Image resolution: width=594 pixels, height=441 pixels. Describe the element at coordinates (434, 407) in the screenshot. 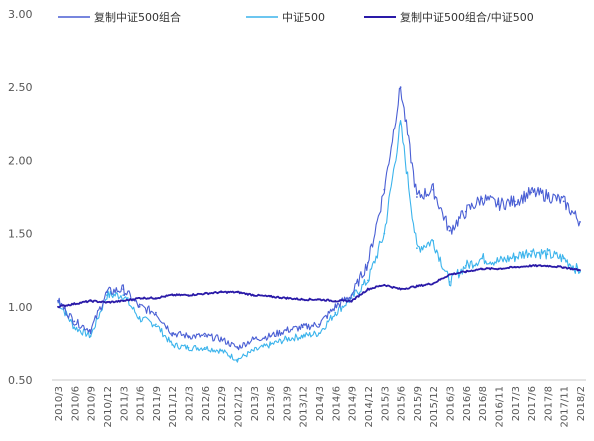

I see `x-tick-label: 2015/12` at that location.